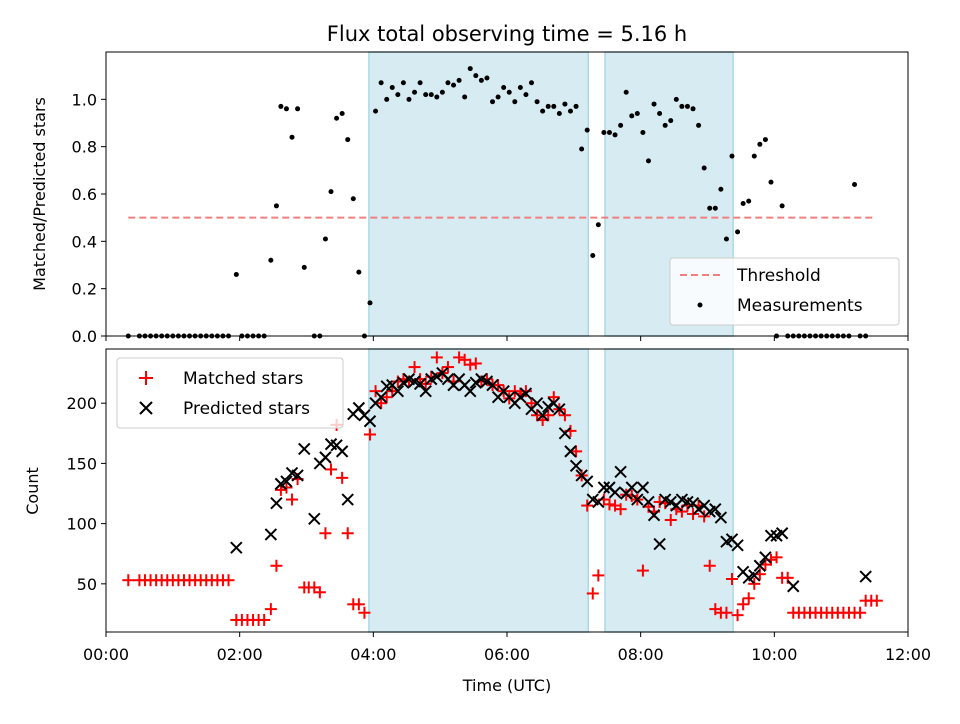 Image resolution: width=960 pixels, height=724 pixels. I want to click on bottom-y-ticks: 50 100 150 200, so click(86, 494).